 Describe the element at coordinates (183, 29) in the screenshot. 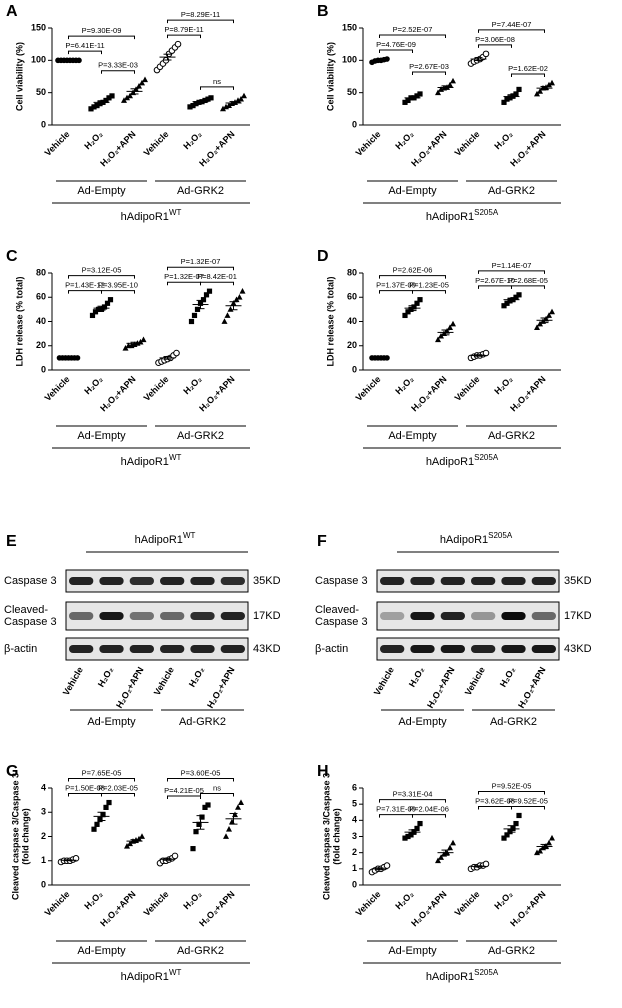

I see `p-value: P=8.79E-11` at that location.